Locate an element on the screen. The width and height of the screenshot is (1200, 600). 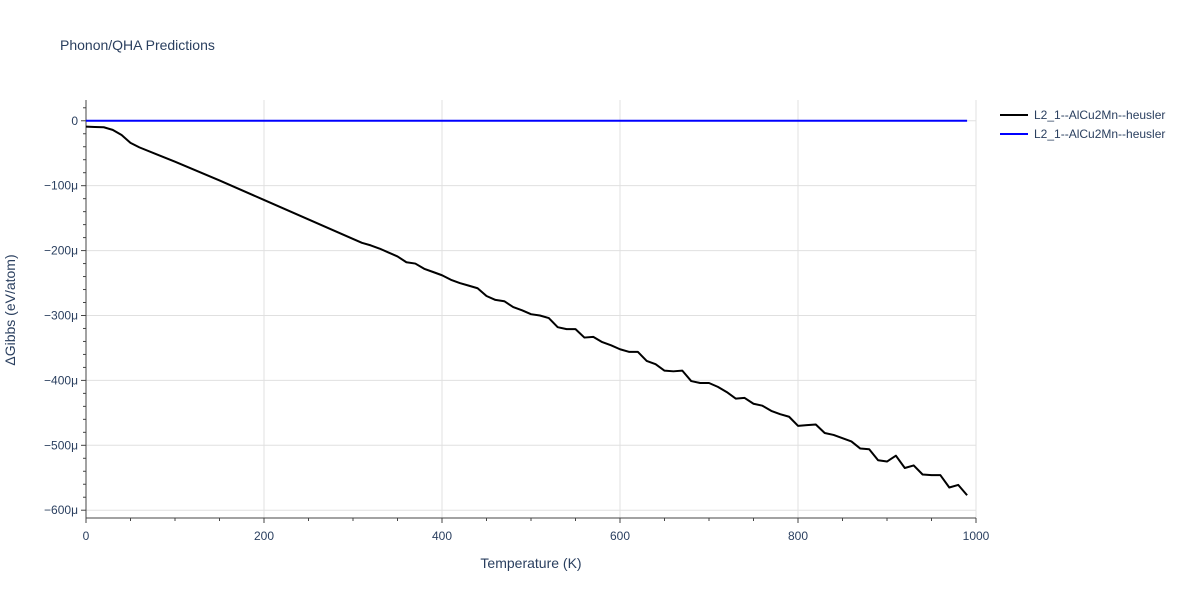
y-tick-label-1: −100μ is located at coordinates (61, 186).